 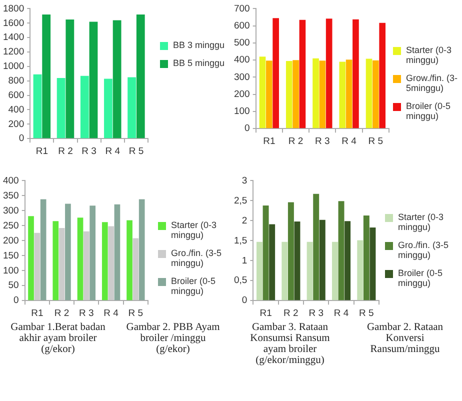 I want to click on y-tick-label: 50, so click(x=13, y=286).